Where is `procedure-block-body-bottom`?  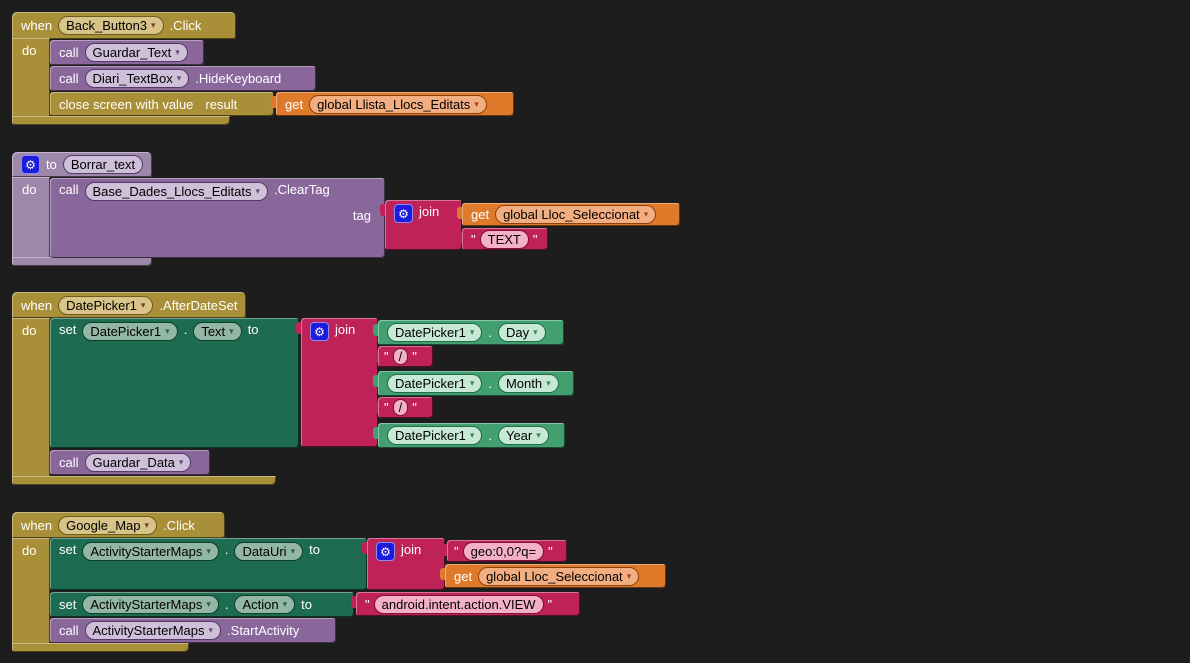 procedure-block-body-bottom is located at coordinates (82, 261).